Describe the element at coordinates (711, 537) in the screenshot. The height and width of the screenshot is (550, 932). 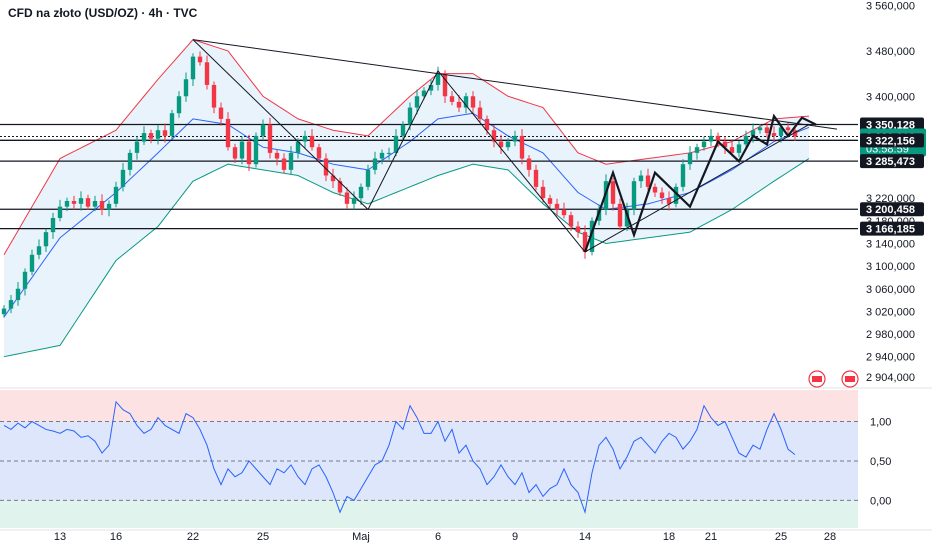
I see `time-axis-tick-label: 21` at that location.